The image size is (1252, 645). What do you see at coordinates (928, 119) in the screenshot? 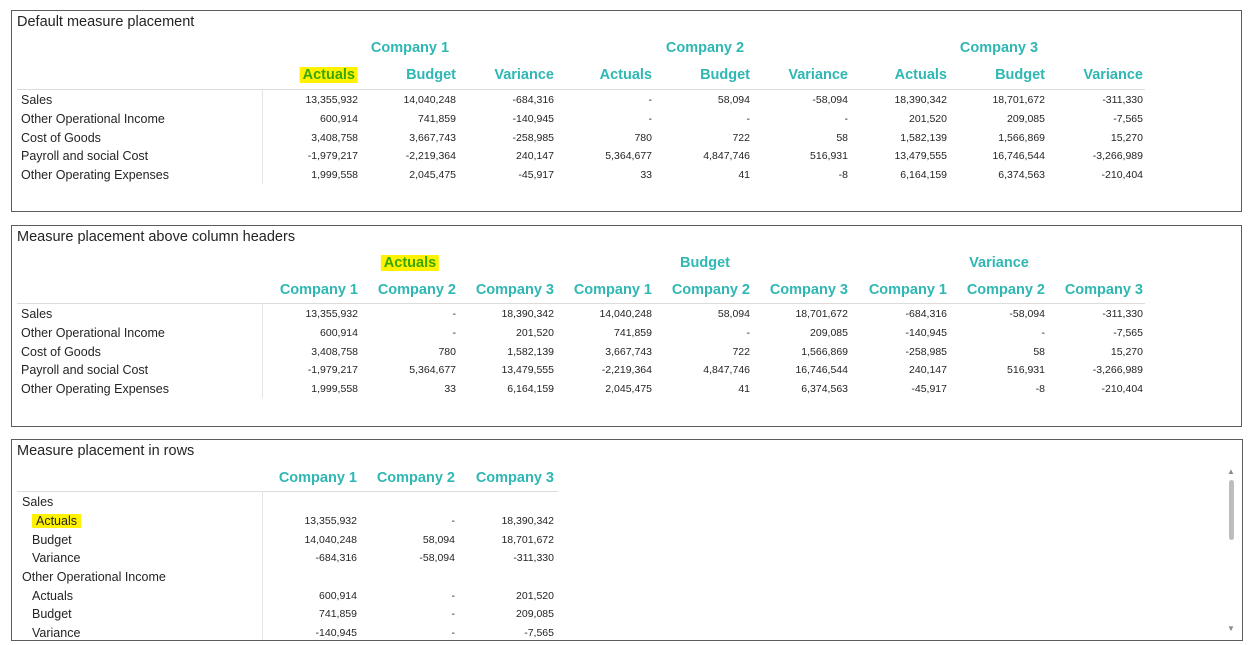
I see `table-cell: 201,520` at bounding box center [928, 119].